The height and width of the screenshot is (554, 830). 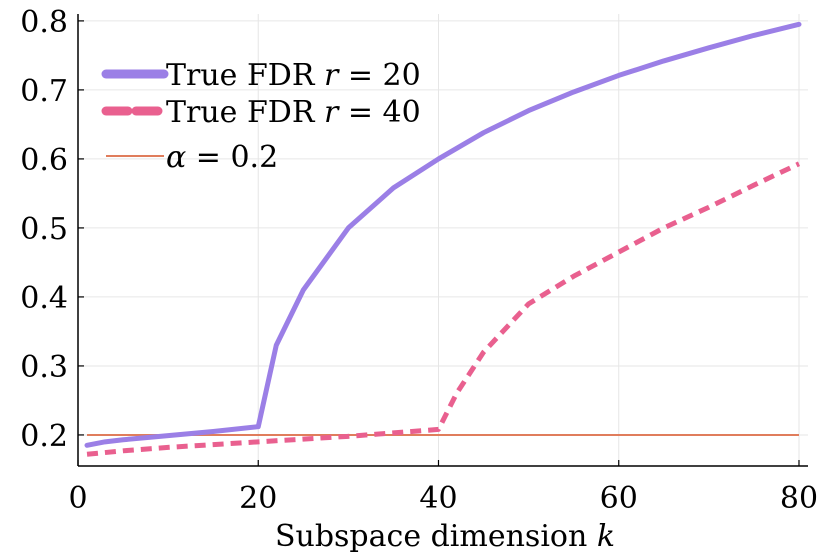 I want to click on legend-label-value: = 20, so click(x=379, y=75).